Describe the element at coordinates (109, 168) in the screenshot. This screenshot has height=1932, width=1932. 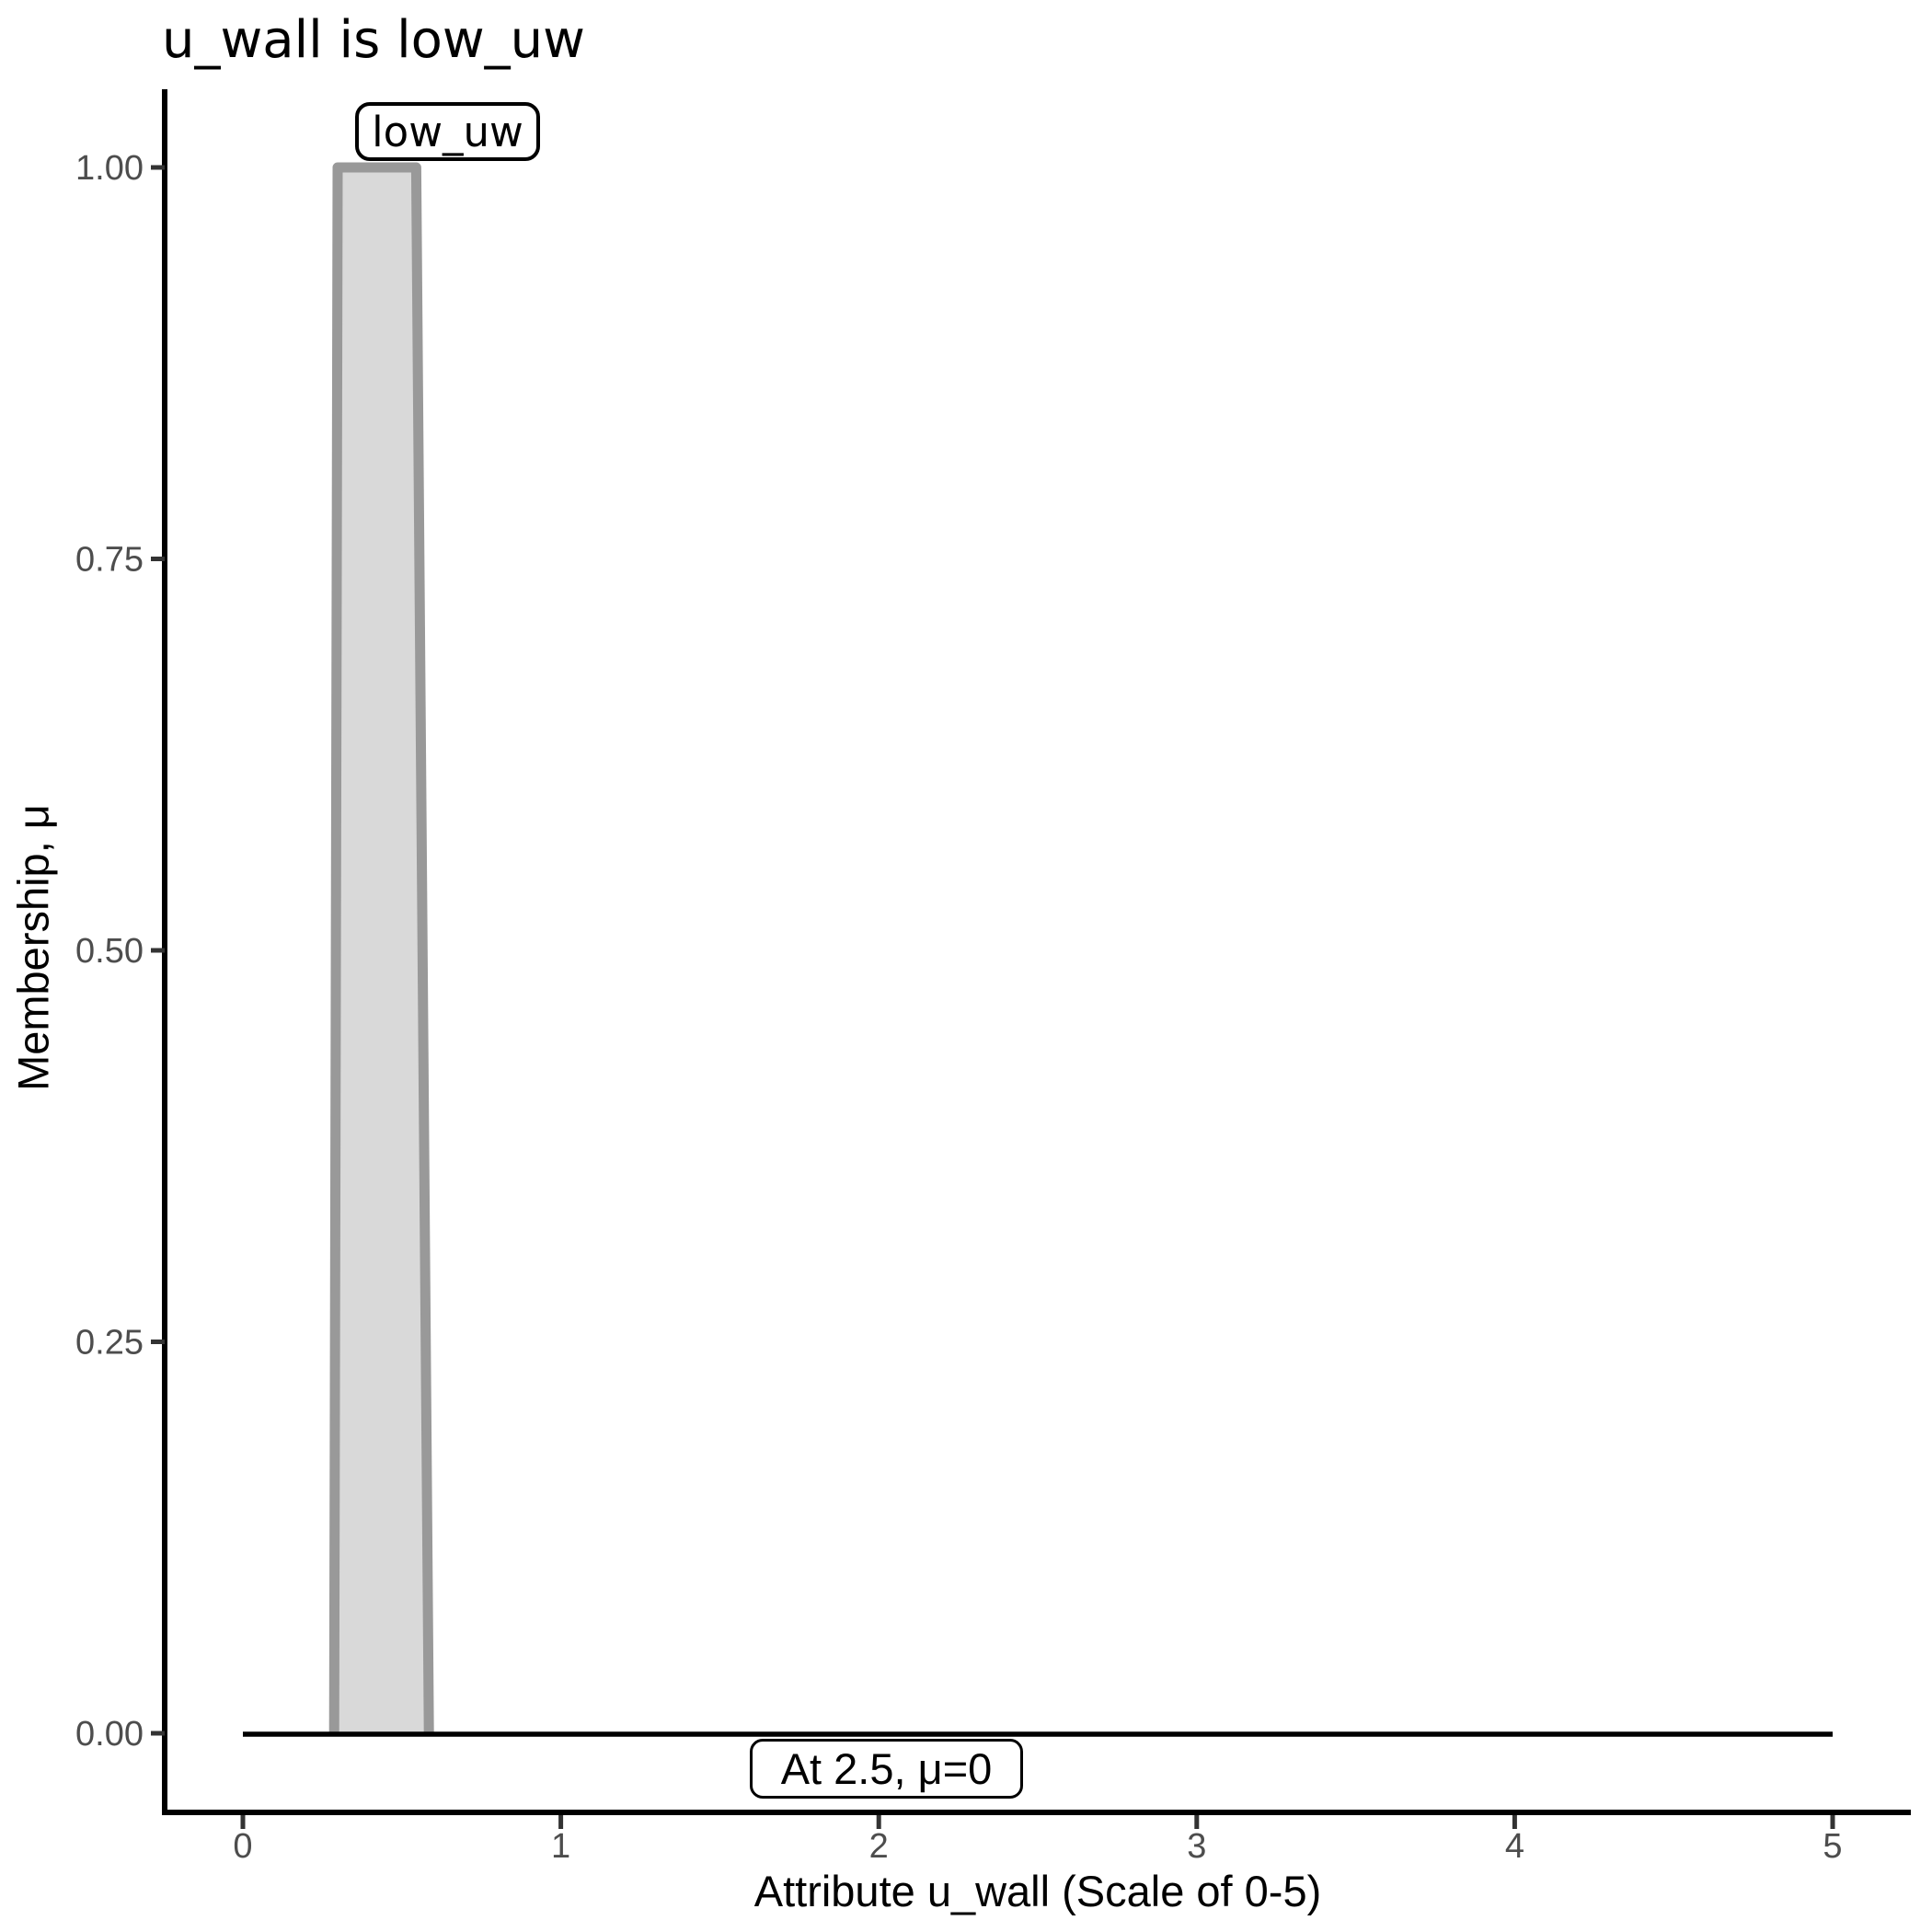
I see `y-tick-label: 1.00` at that location.